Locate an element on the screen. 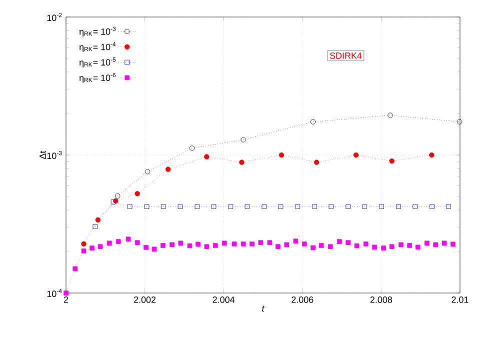 The height and width of the screenshot is (341, 487). legend-label: η$_{RK}$= 10$^{-3}$ is located at coordinates (98, 31).